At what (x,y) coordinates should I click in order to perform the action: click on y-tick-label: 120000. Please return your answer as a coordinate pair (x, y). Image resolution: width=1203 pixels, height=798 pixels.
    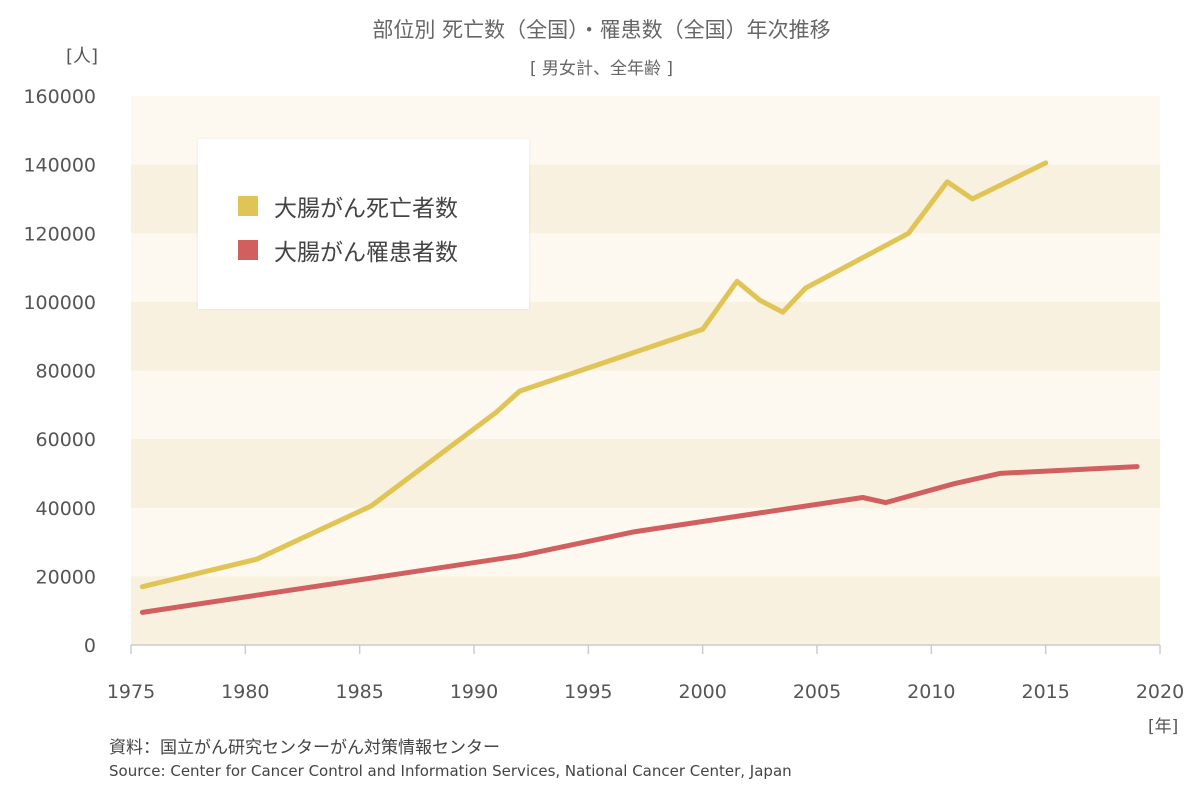
    Looking at the image, I should click on (59, 234).